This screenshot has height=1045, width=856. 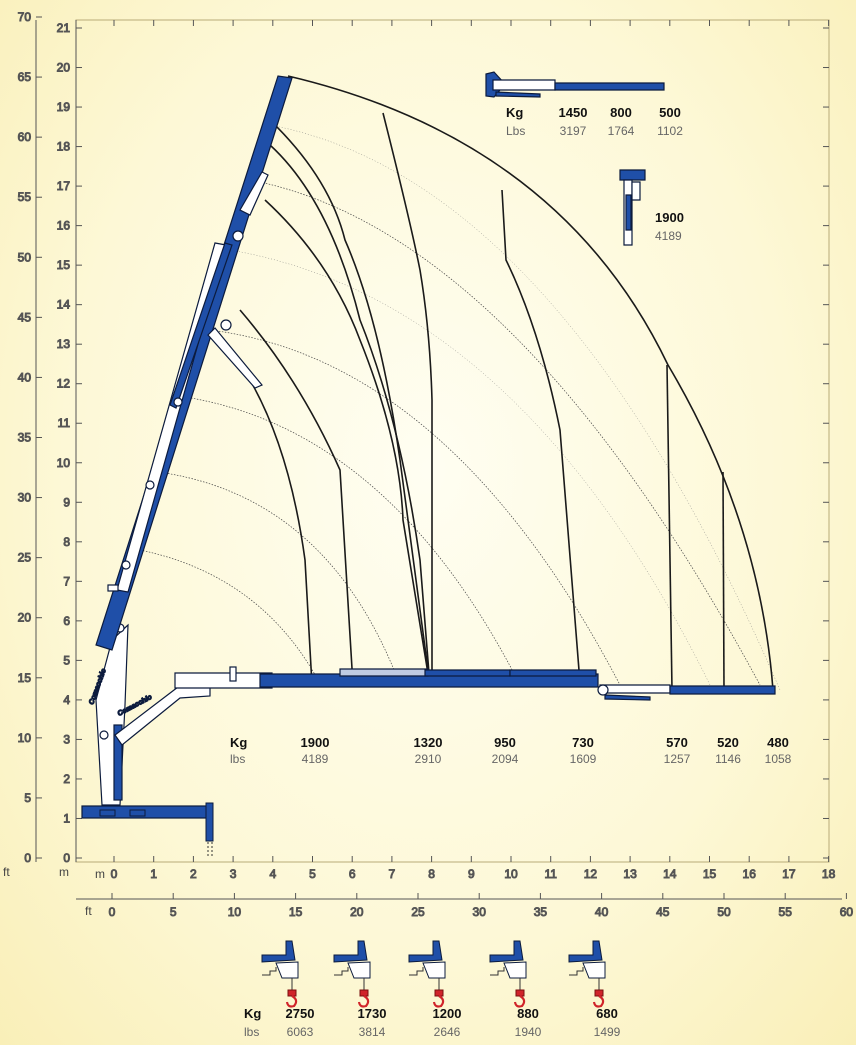 I want to click on hook-kg-value: 880, so click(x=528, y=1013).